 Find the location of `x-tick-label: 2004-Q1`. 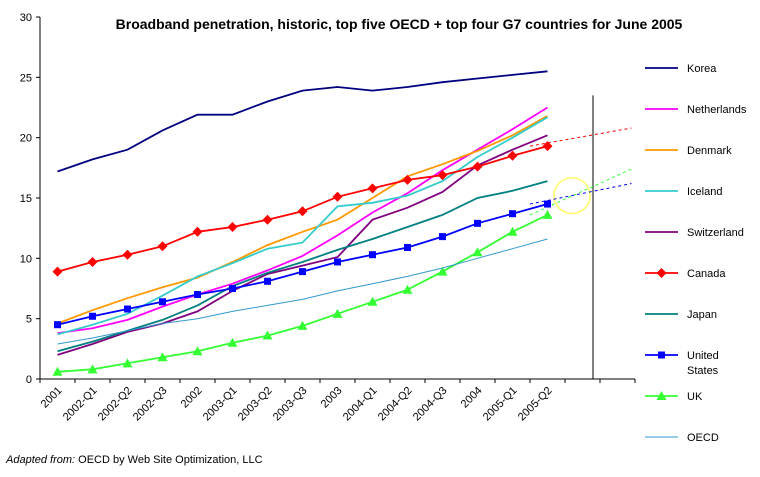

x-tick-label: 2004-Q1 is located at coordinates (360, 404).